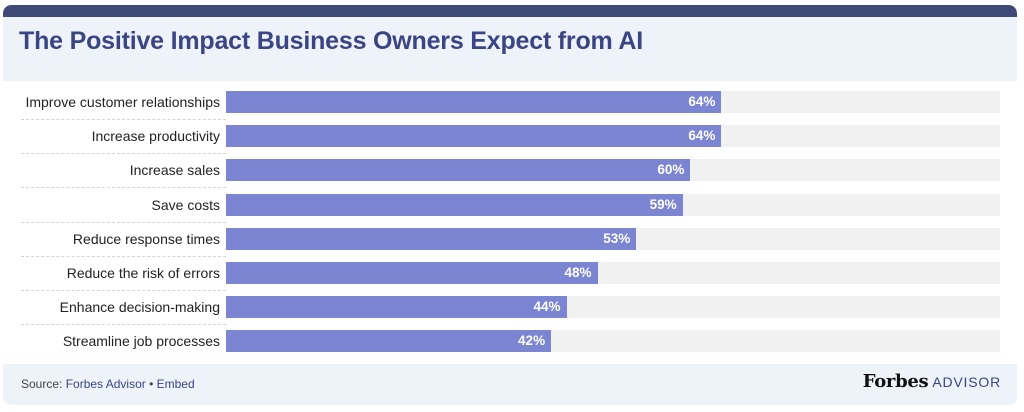  Describe the element at coordinates (663, 204) in the screenshot. I see `bar-value-label: 59%` at that location.